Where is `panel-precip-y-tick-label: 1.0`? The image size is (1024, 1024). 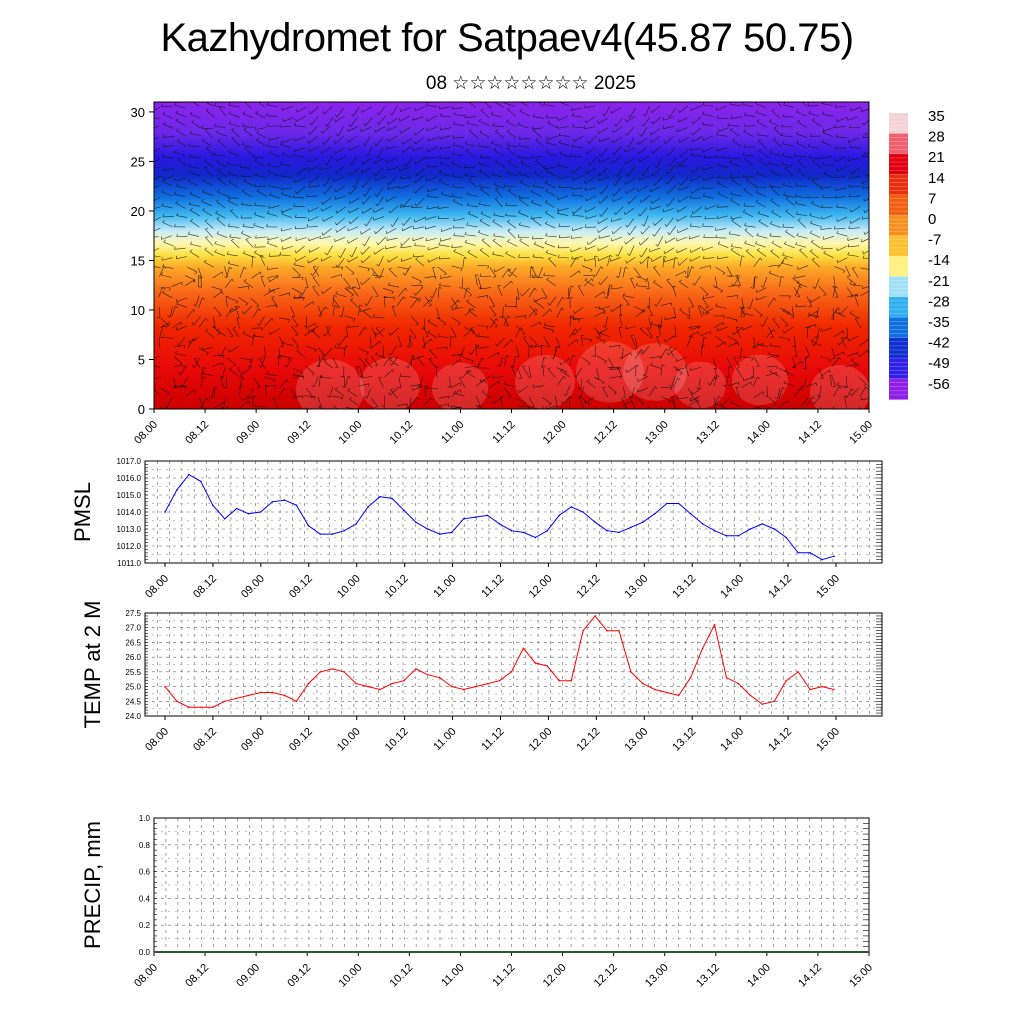 panel-precip-y-tick-label: 1.0 is located at coordinates (145, 818).